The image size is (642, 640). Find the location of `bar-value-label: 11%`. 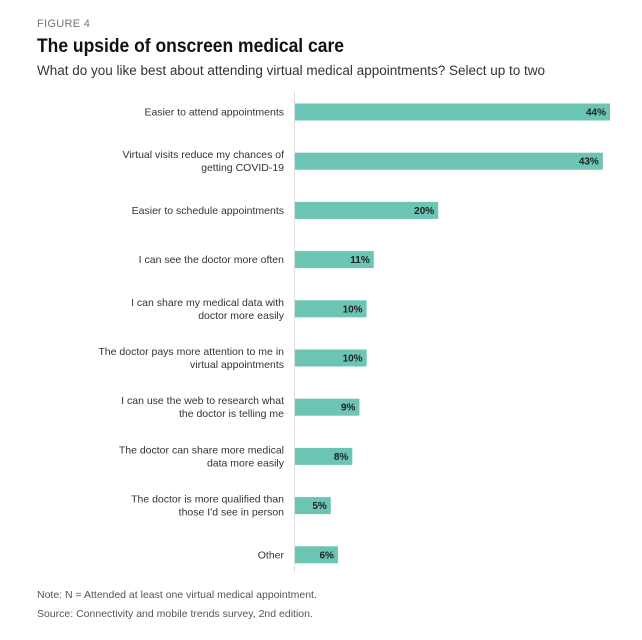

bar-value-label: 11% is located at coordinates (360, 260).